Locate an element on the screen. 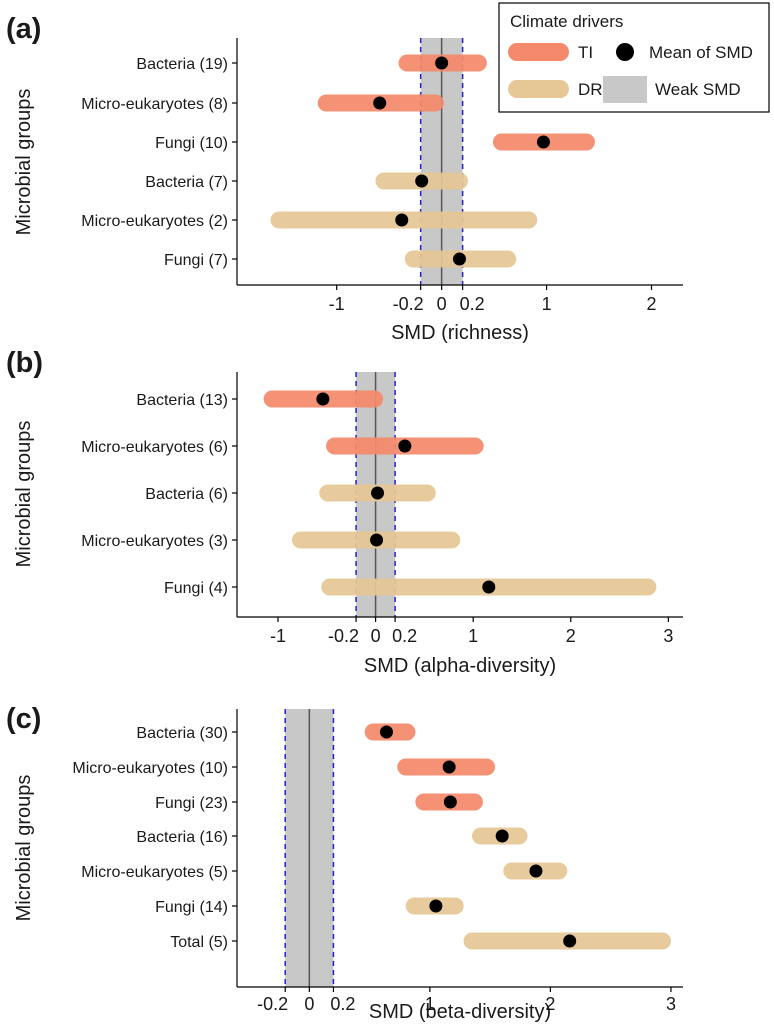  legend-mean-label: Mean of SMD is located at coordinates (701, 52).